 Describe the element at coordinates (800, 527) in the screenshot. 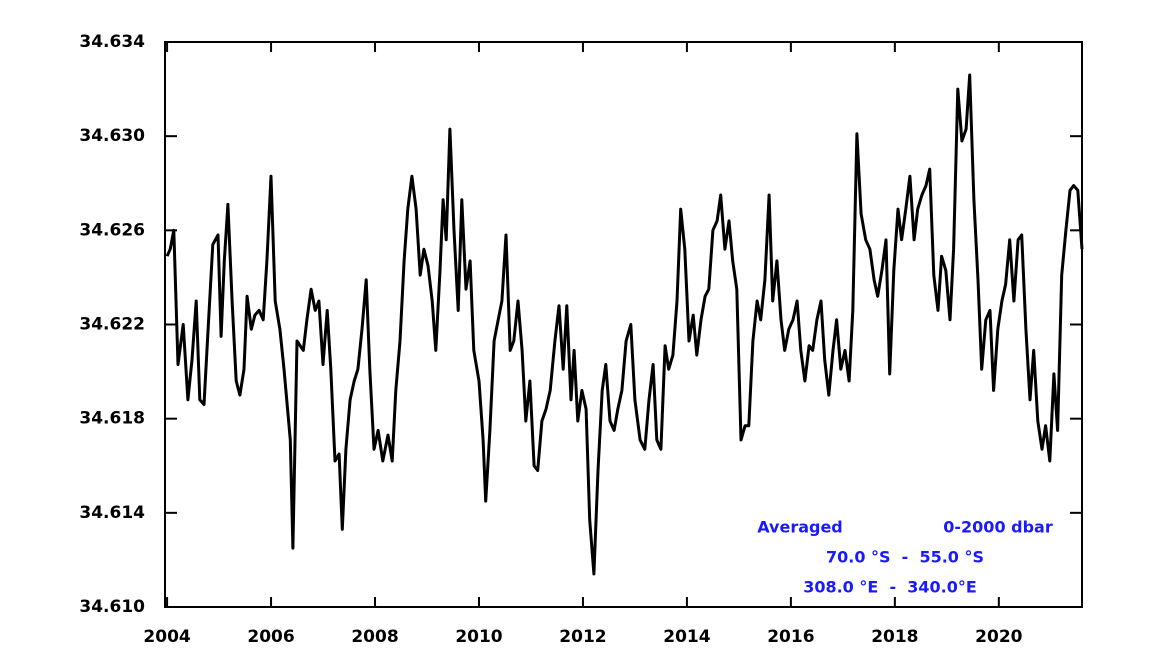

I see `annotation: Averaged` at that location.